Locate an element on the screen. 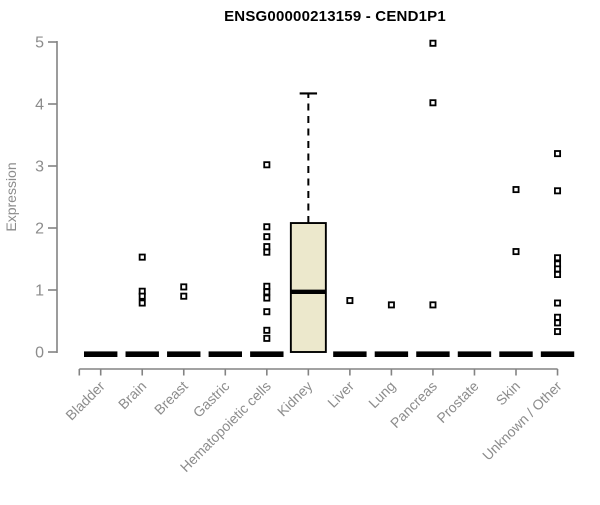 The image size is (600, 505). y-tick-label: 4 is located at coordinates (39, 105).